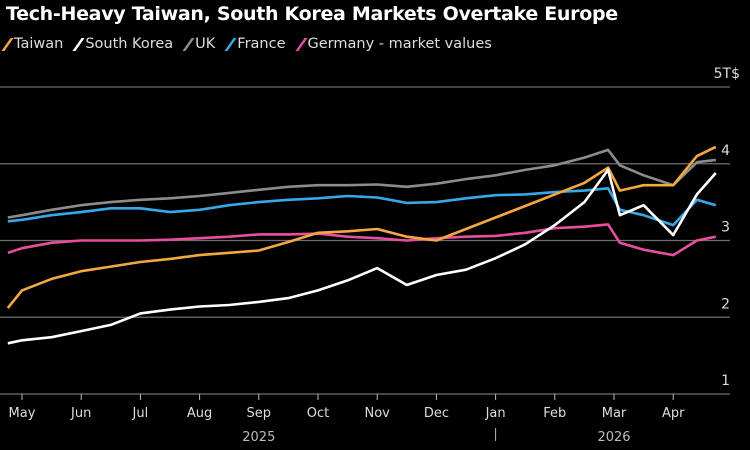 The width and height of the screenshot is (750, 450). I want to click on x-tick-label: Dec, so click(436, 413).